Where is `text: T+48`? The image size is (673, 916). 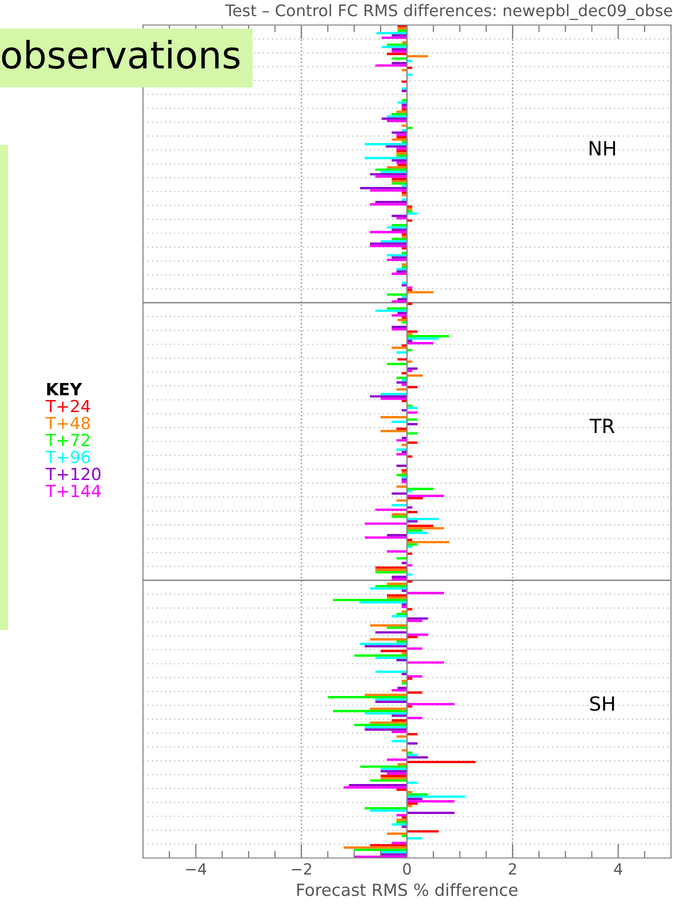 text: T+48 is located at coordinates (68, 423).